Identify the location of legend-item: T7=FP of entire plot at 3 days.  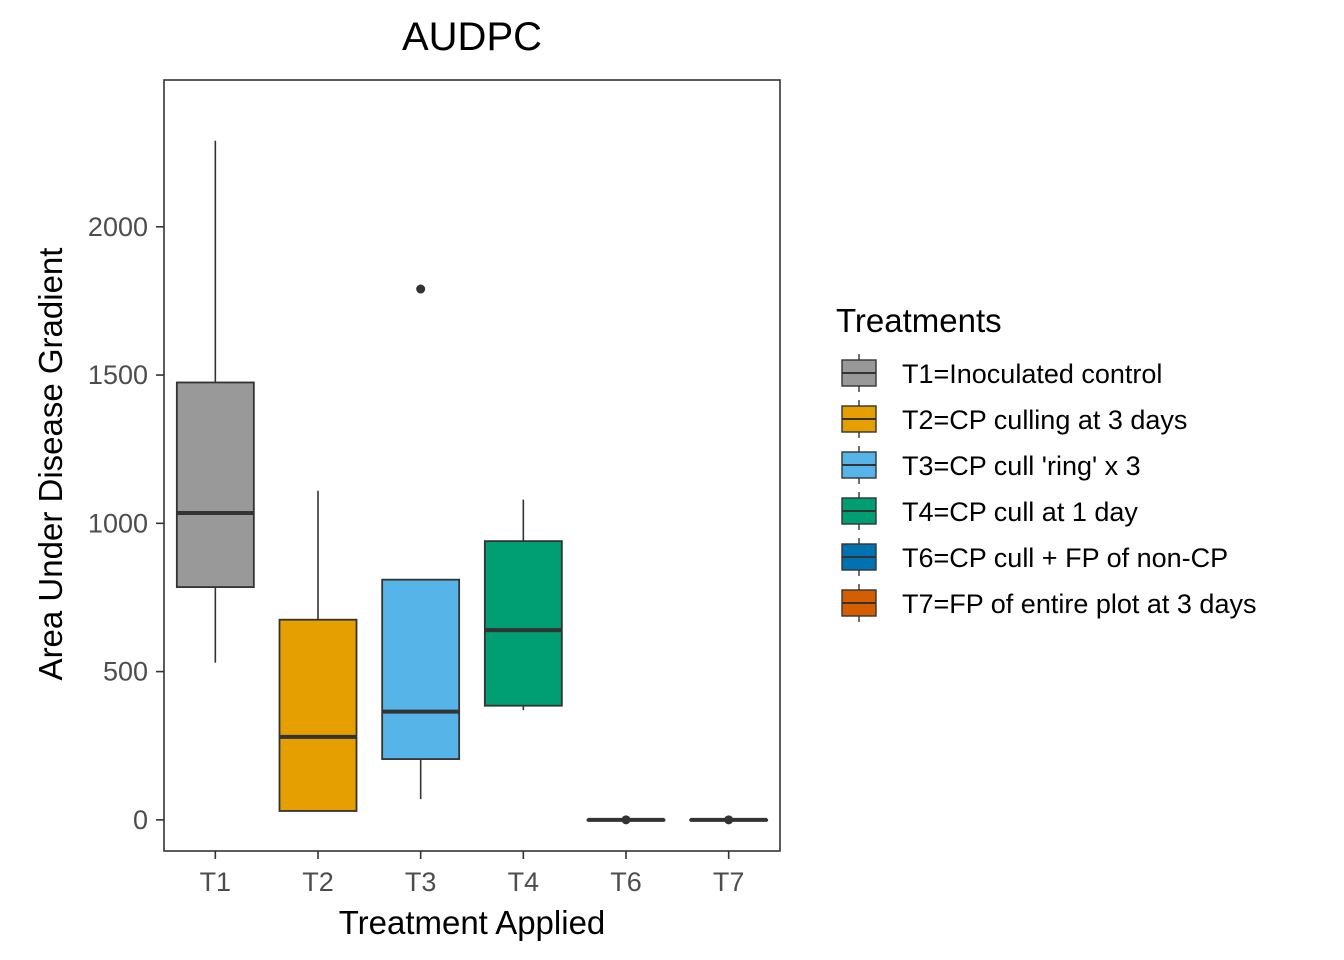
(1048, 603).